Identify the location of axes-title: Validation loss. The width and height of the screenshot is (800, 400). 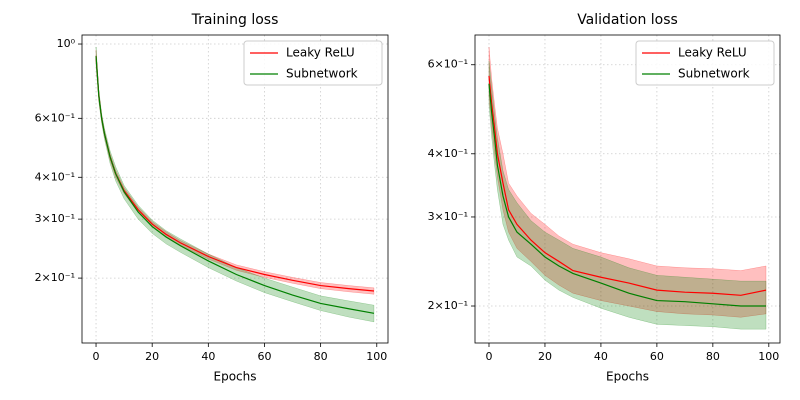
(627, 20).